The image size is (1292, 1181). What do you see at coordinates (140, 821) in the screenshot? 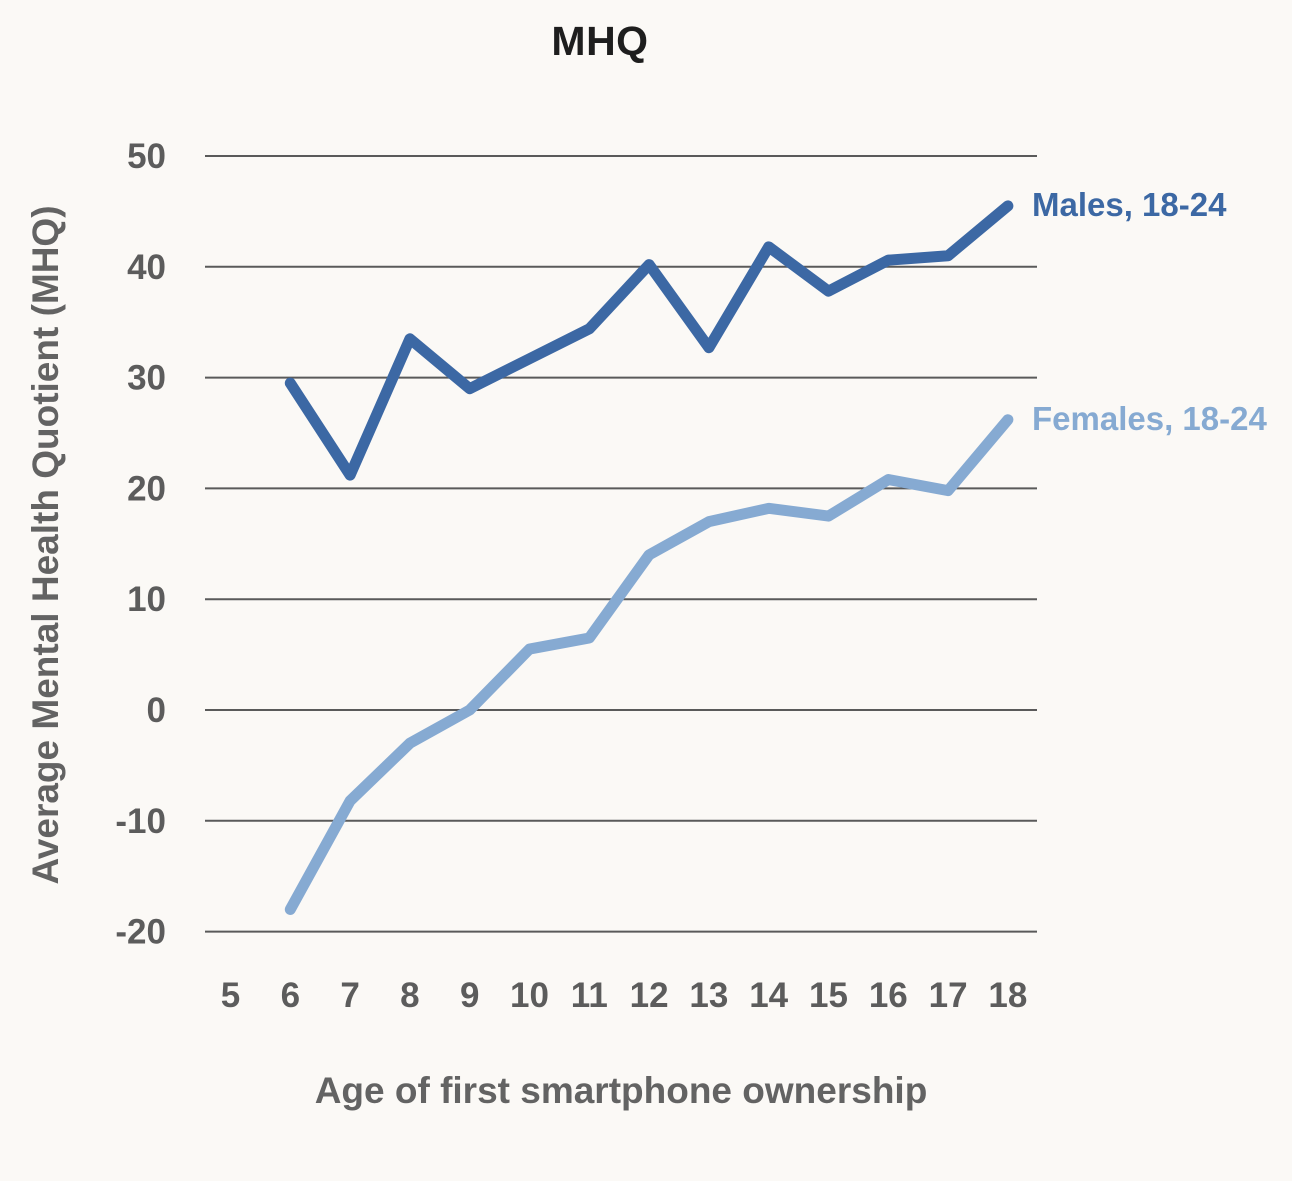
I see `y-tick-label--10: -10` at bounding box center [140, 821].